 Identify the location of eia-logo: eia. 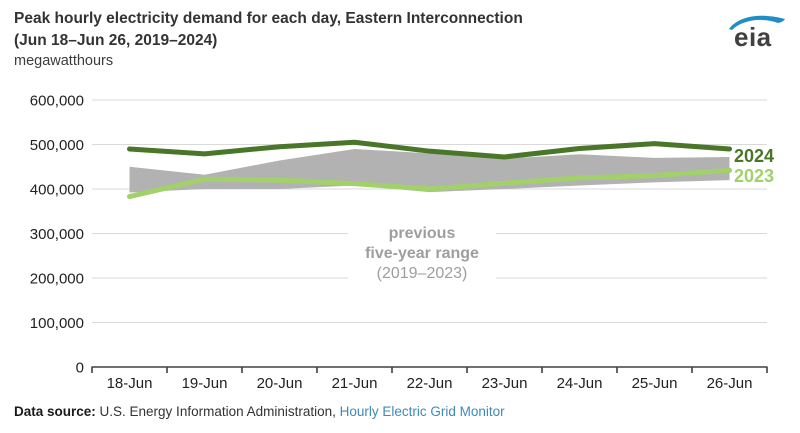
(757, 34).